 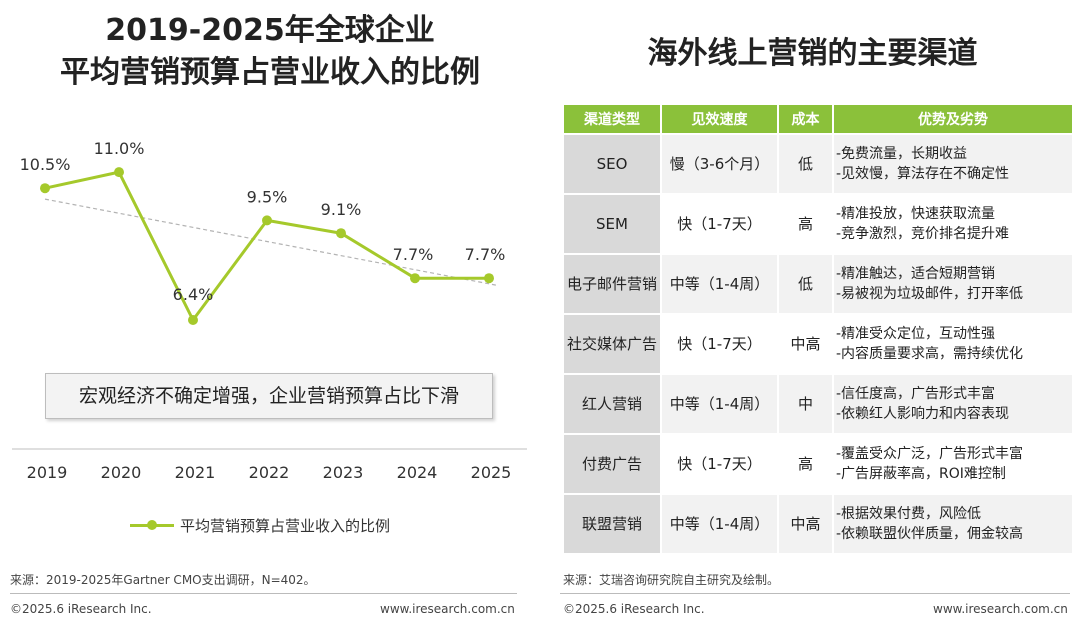 I want to click on source-note-right: 来源：艾瑞咨询研究院自主研究及绘制。, so click(x=671, y=580).